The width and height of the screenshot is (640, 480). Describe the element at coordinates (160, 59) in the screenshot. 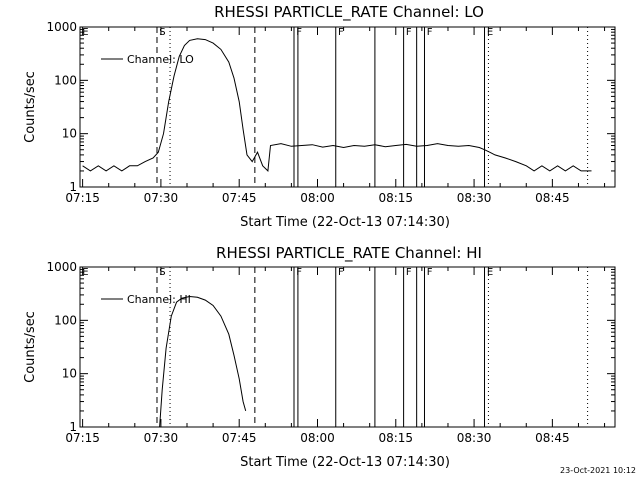

I see `legend-label: Channel: LO` at that location.